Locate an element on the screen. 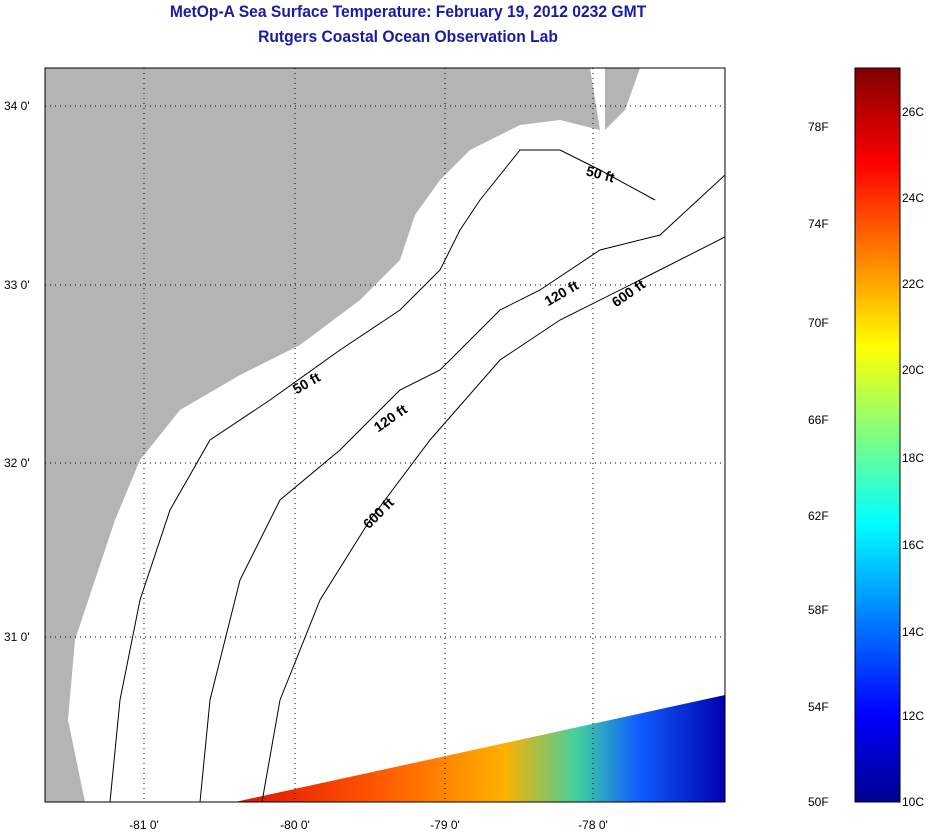 This screenshot has height=832, width=936. colorbar-f-label: 74F is located at coordinates (818, 224).